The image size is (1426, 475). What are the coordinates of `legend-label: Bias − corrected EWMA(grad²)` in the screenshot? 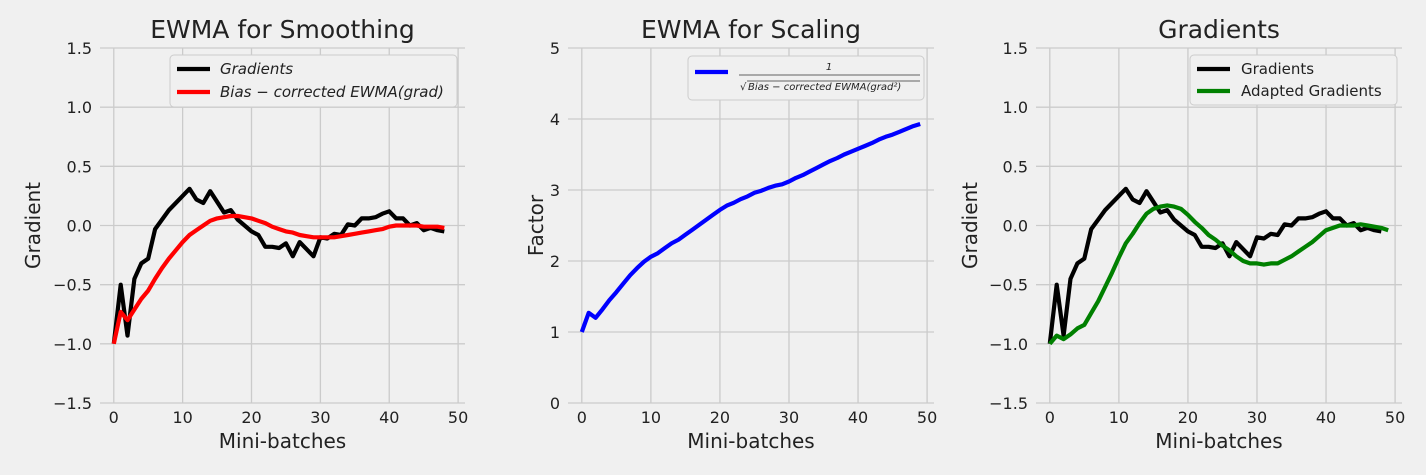 It's located at (824, 87).